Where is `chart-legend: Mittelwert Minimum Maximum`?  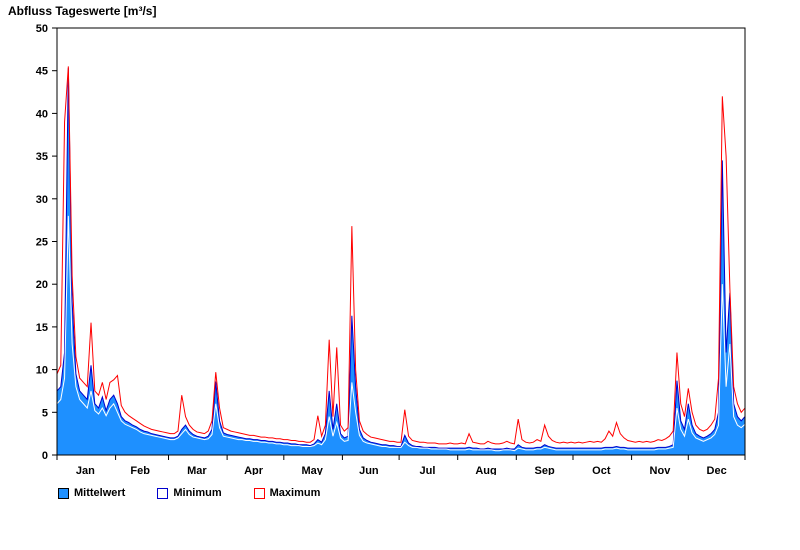
chart-legend: Mittelwert Minimum Maximum is located at coordinates (189, 493).